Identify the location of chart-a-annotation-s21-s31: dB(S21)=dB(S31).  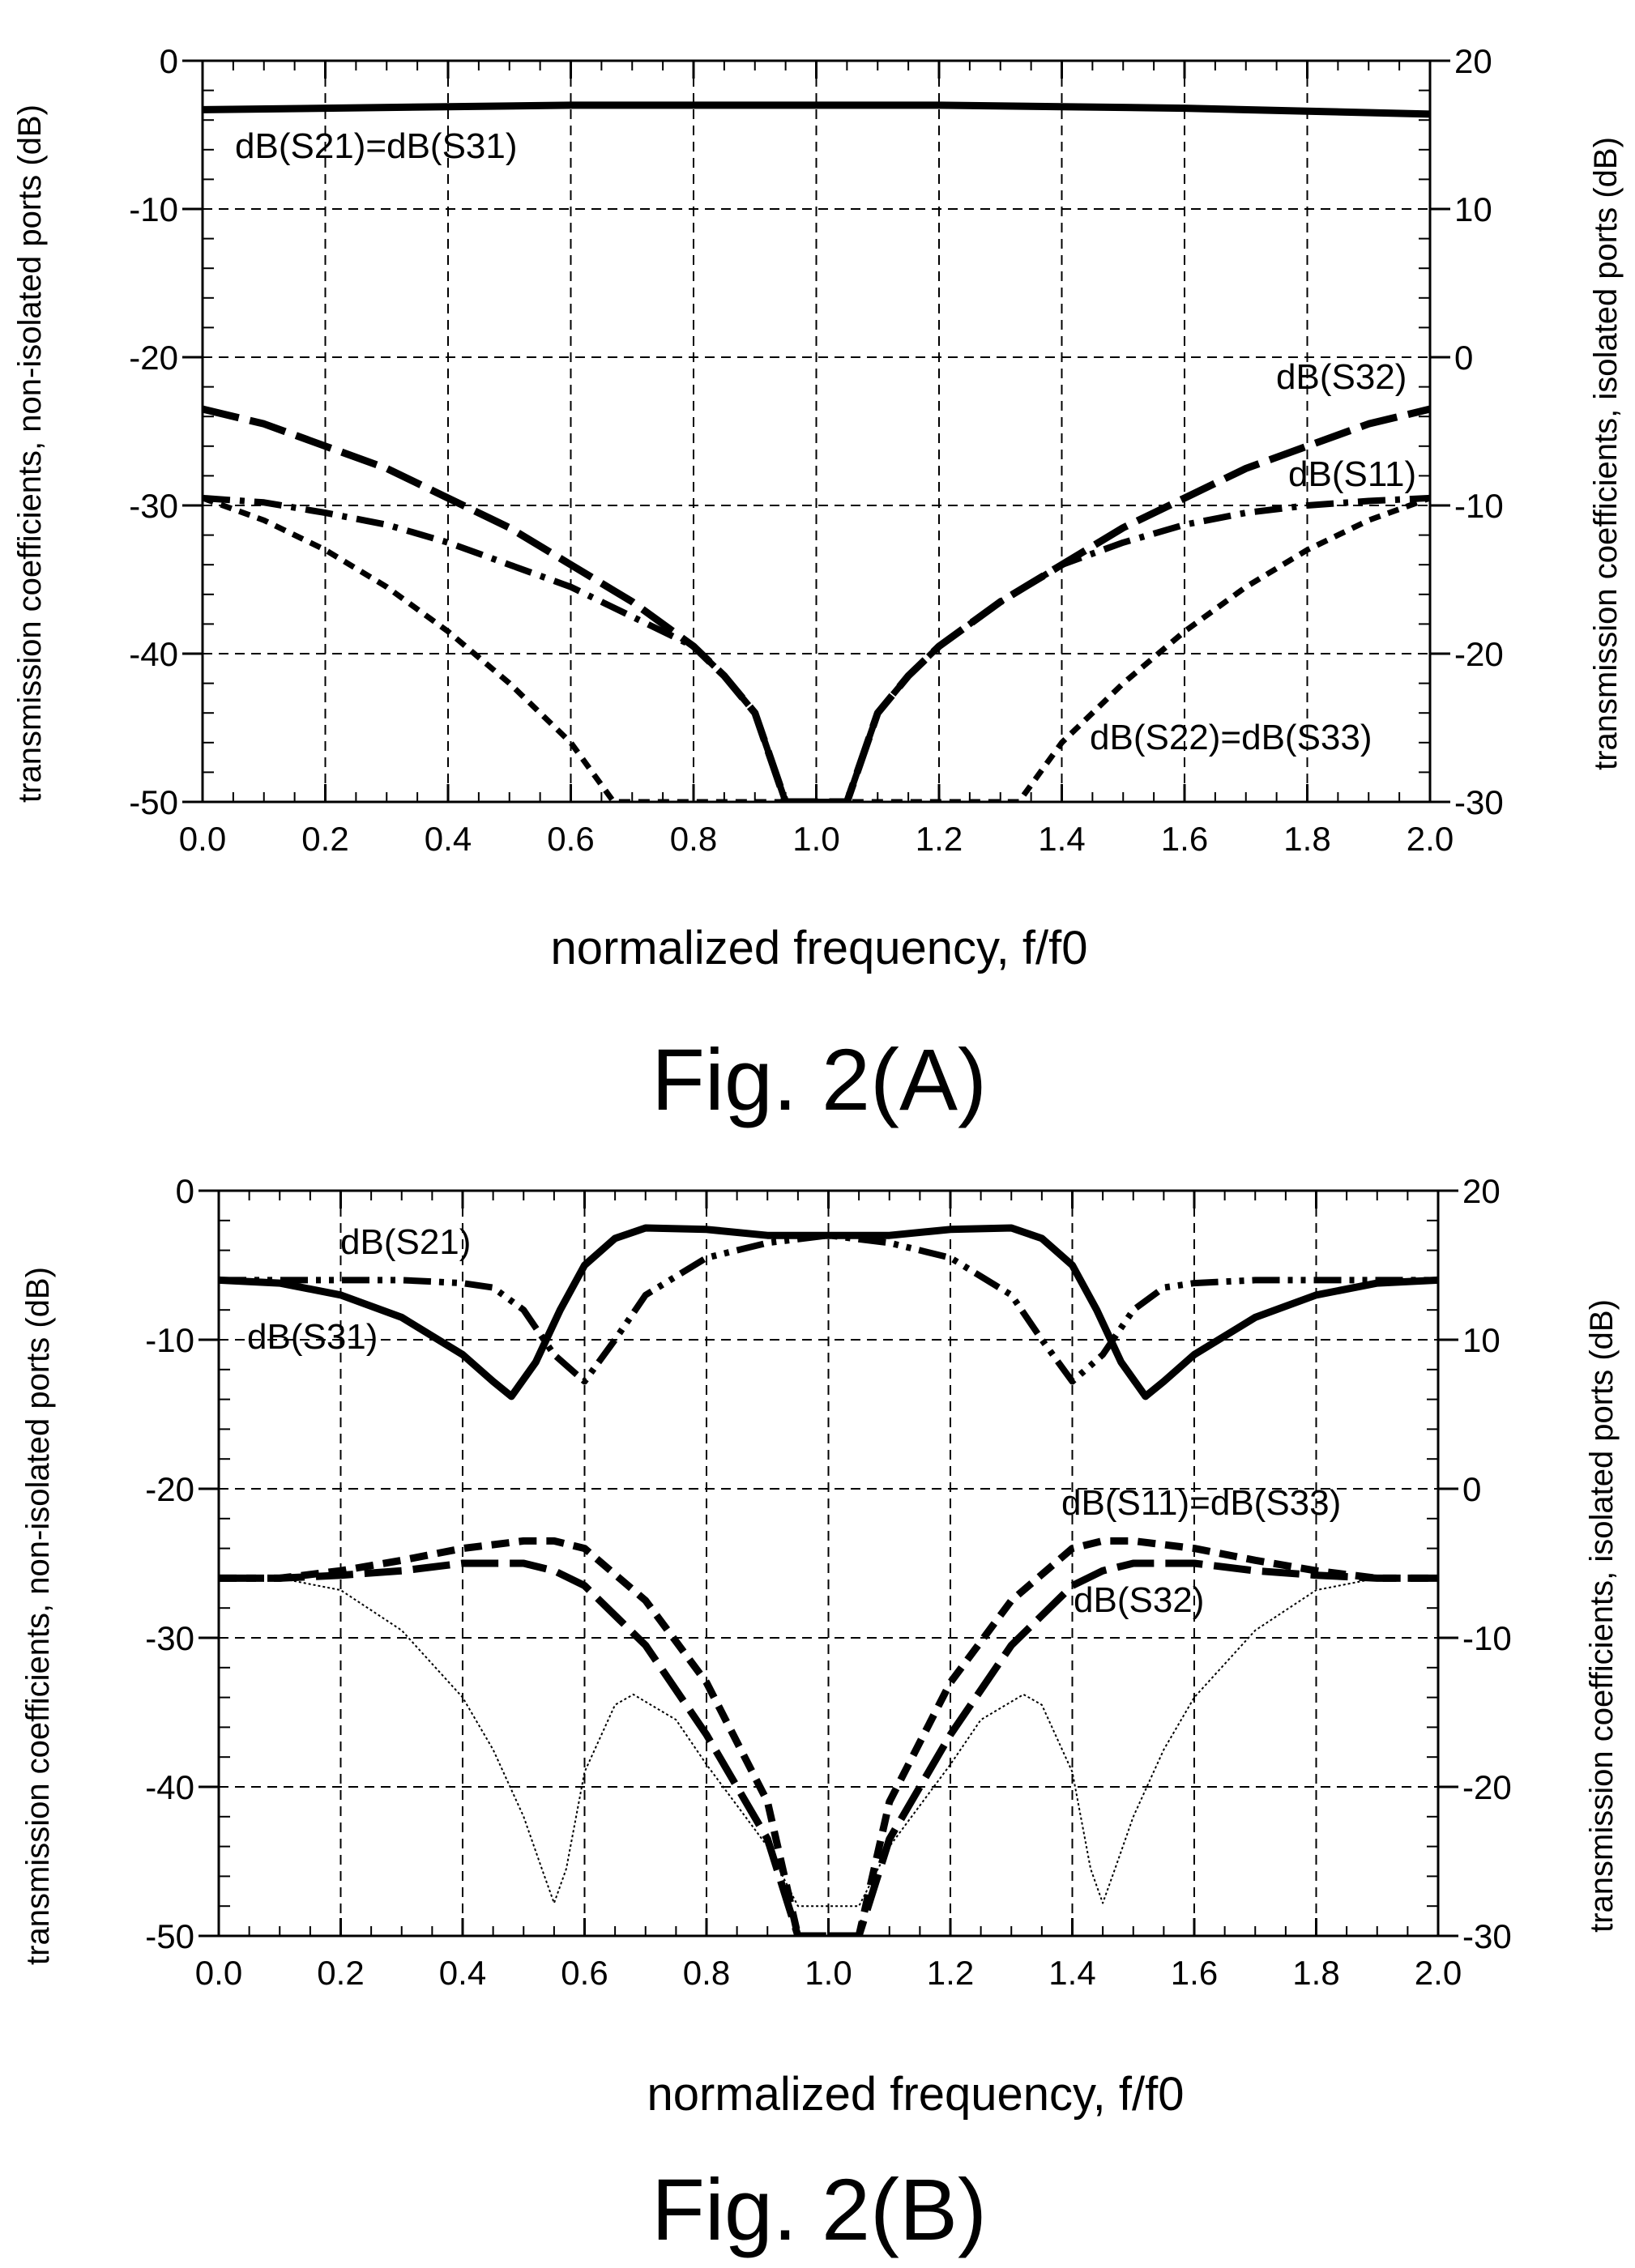
(376, 146).